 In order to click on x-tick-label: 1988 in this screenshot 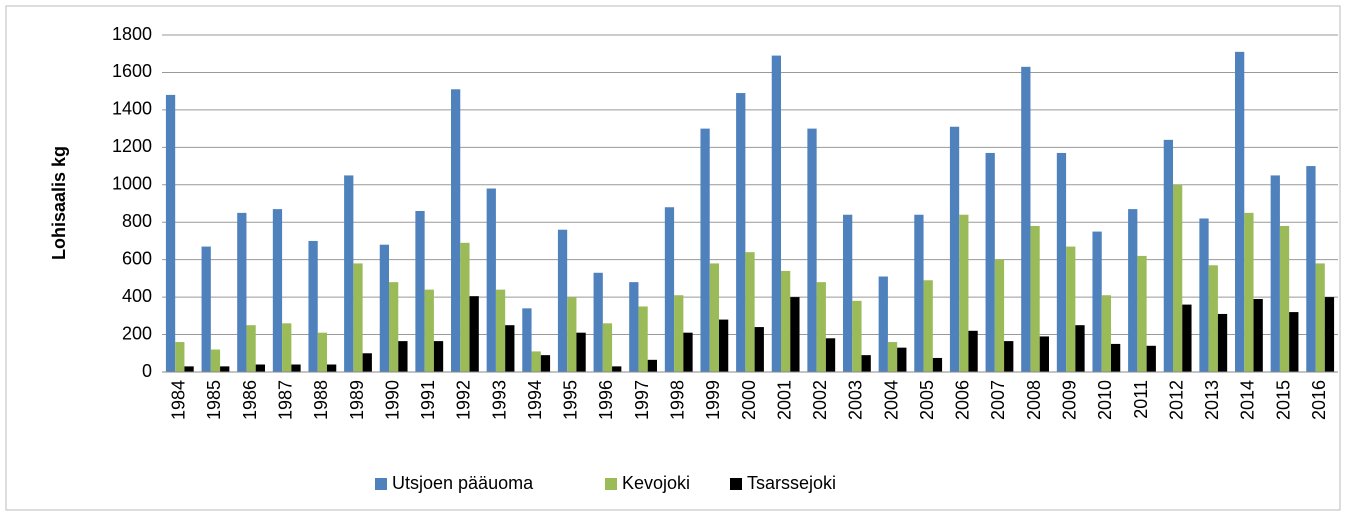, I will do `click(321, 400)`.